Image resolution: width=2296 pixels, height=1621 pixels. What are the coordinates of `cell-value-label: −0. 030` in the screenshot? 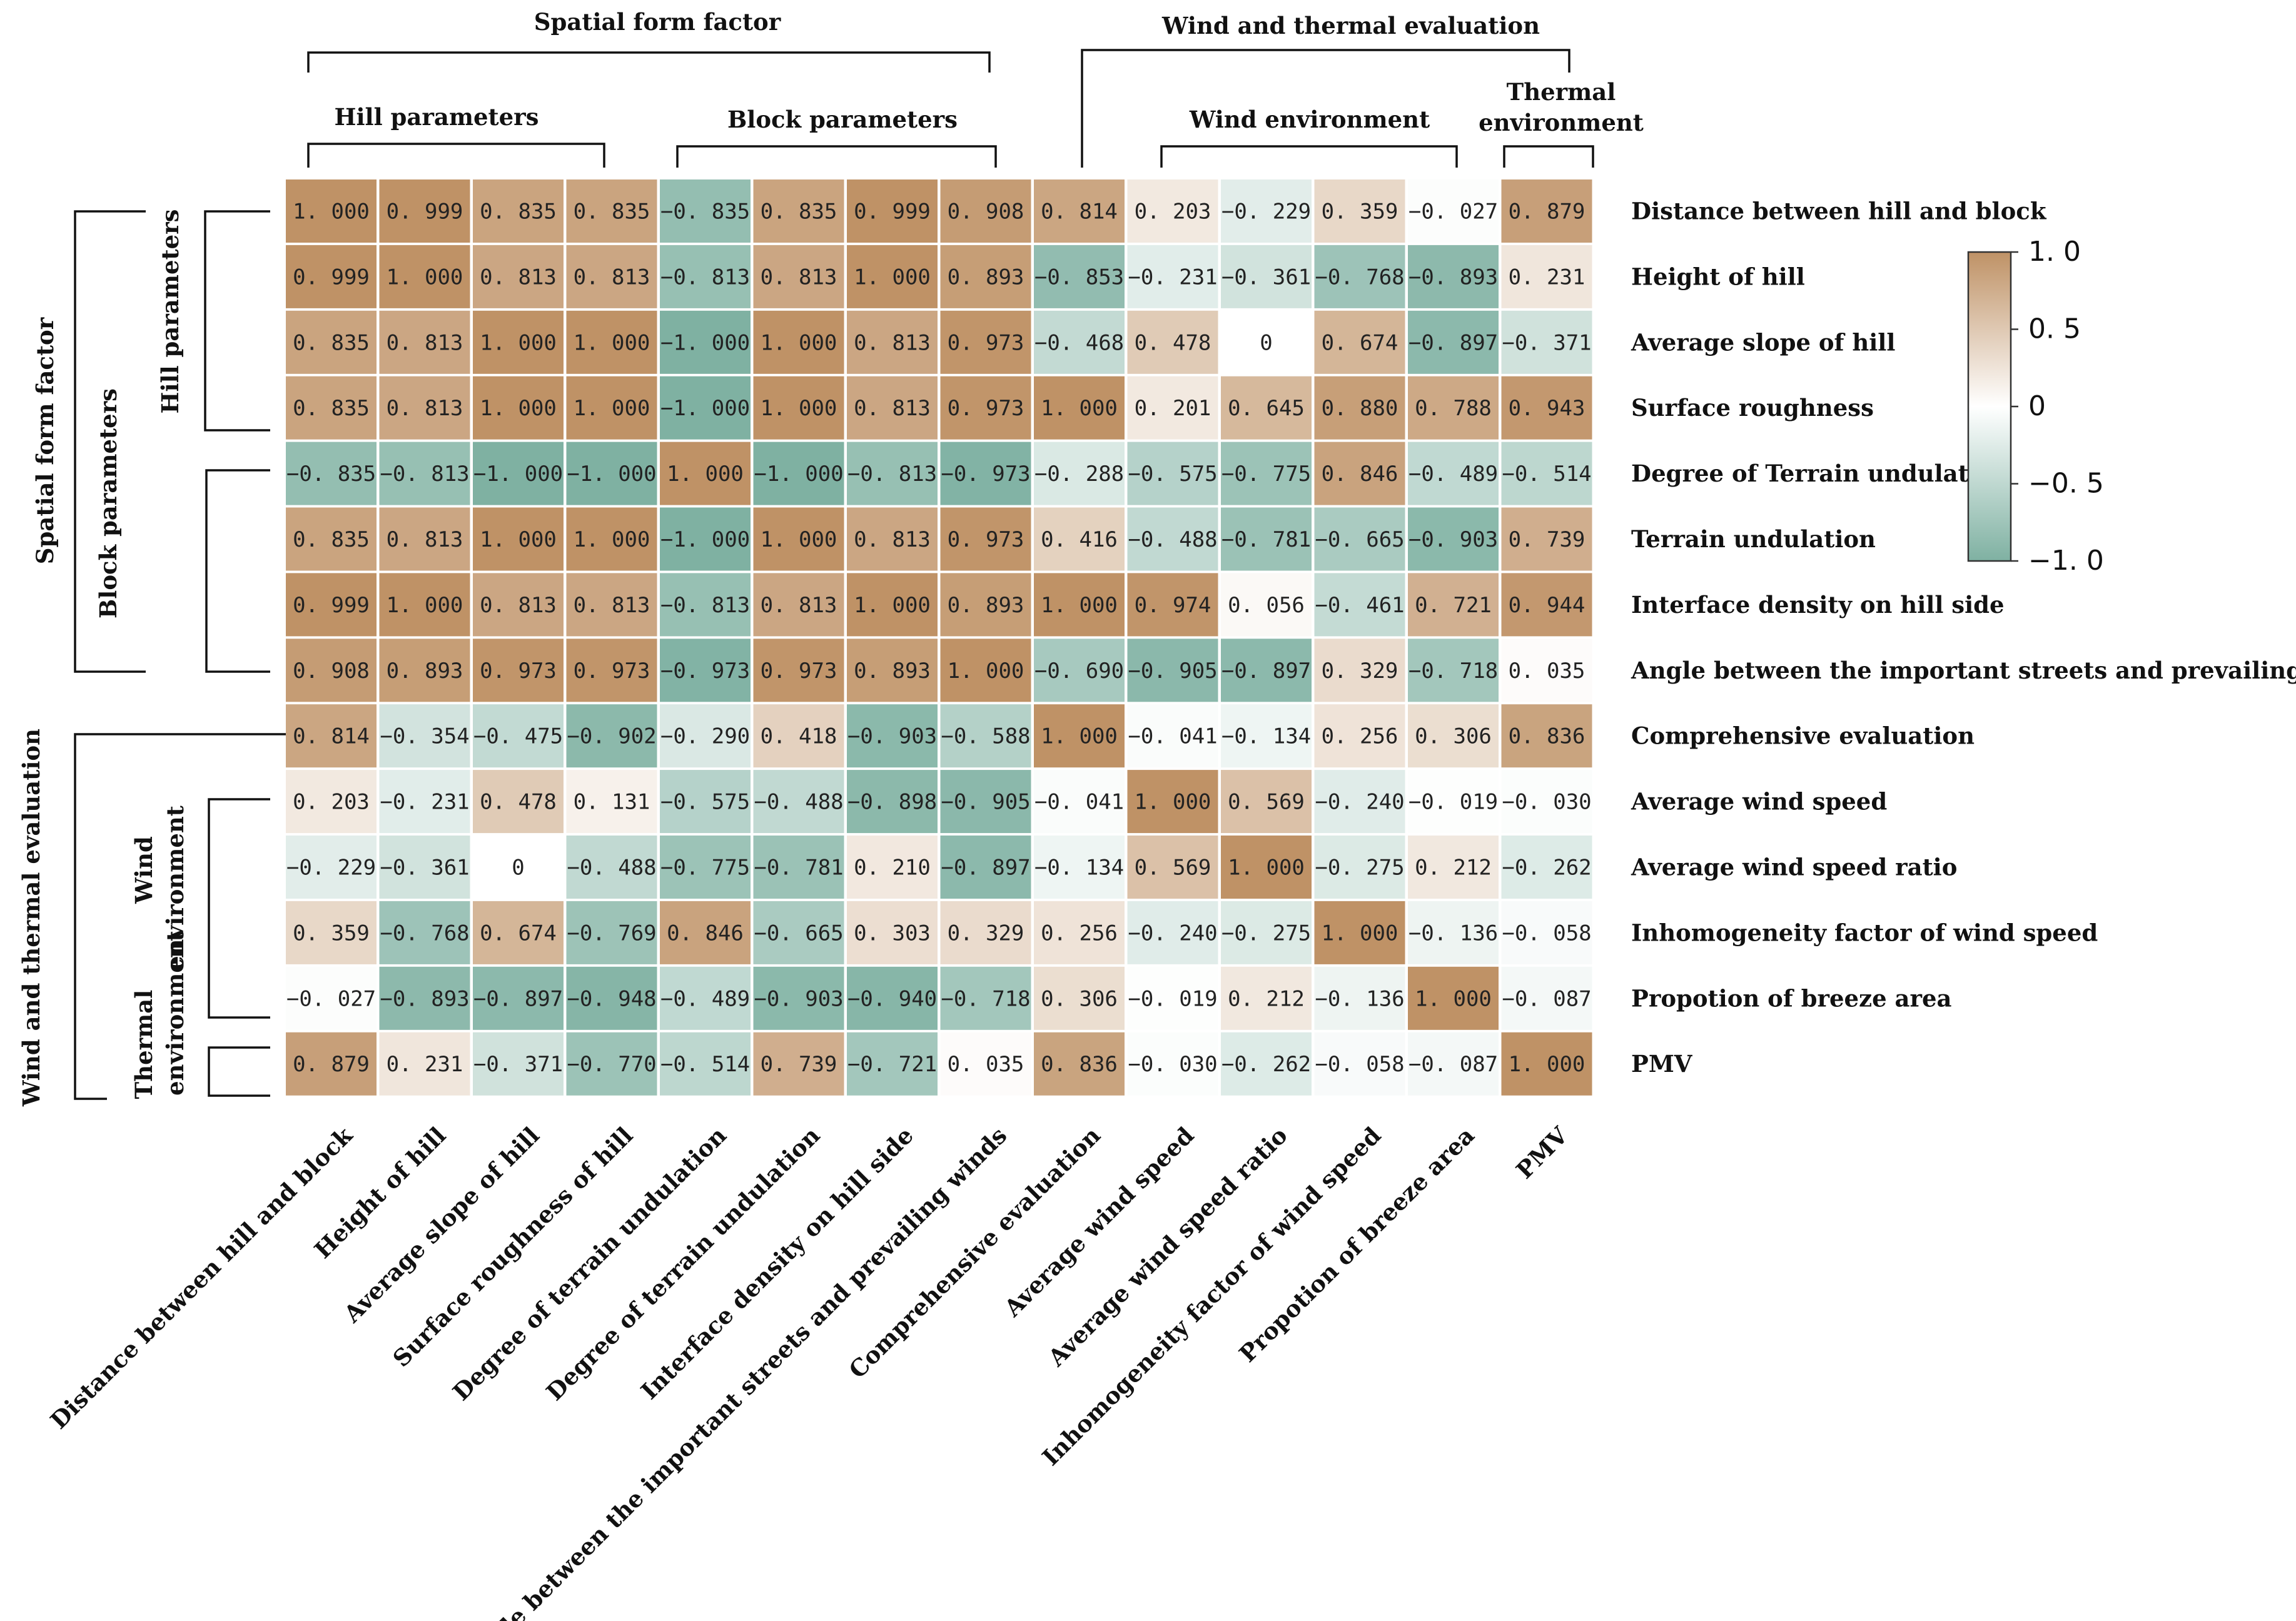 It's located at (1546, 802).